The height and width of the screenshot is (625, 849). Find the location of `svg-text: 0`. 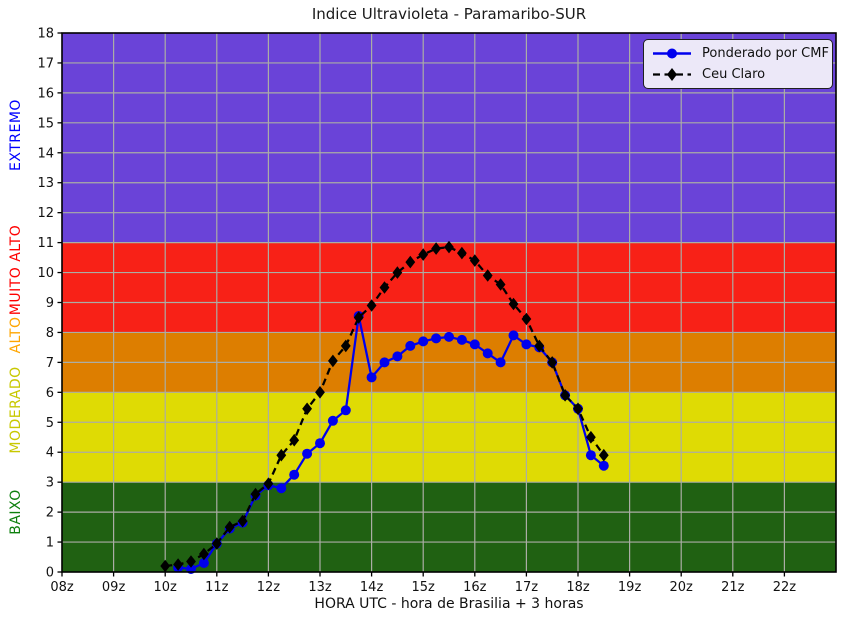

svg-text: 0 is located at coordinates (50, 573).